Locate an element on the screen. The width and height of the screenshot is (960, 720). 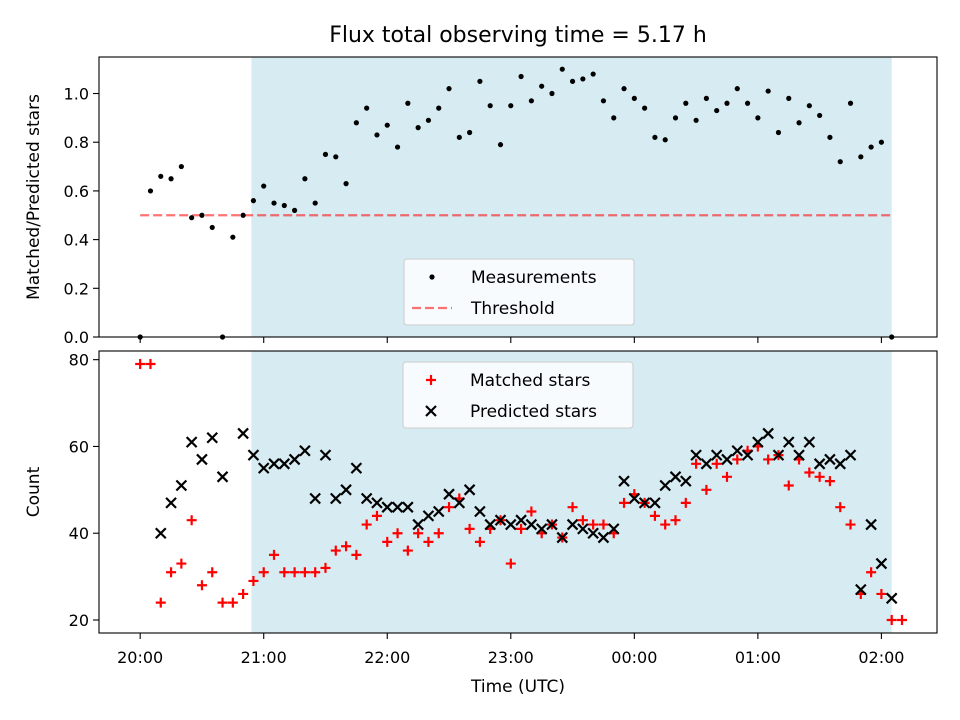
y-tick-label: 0.8 is located at coordinates (76, 142).